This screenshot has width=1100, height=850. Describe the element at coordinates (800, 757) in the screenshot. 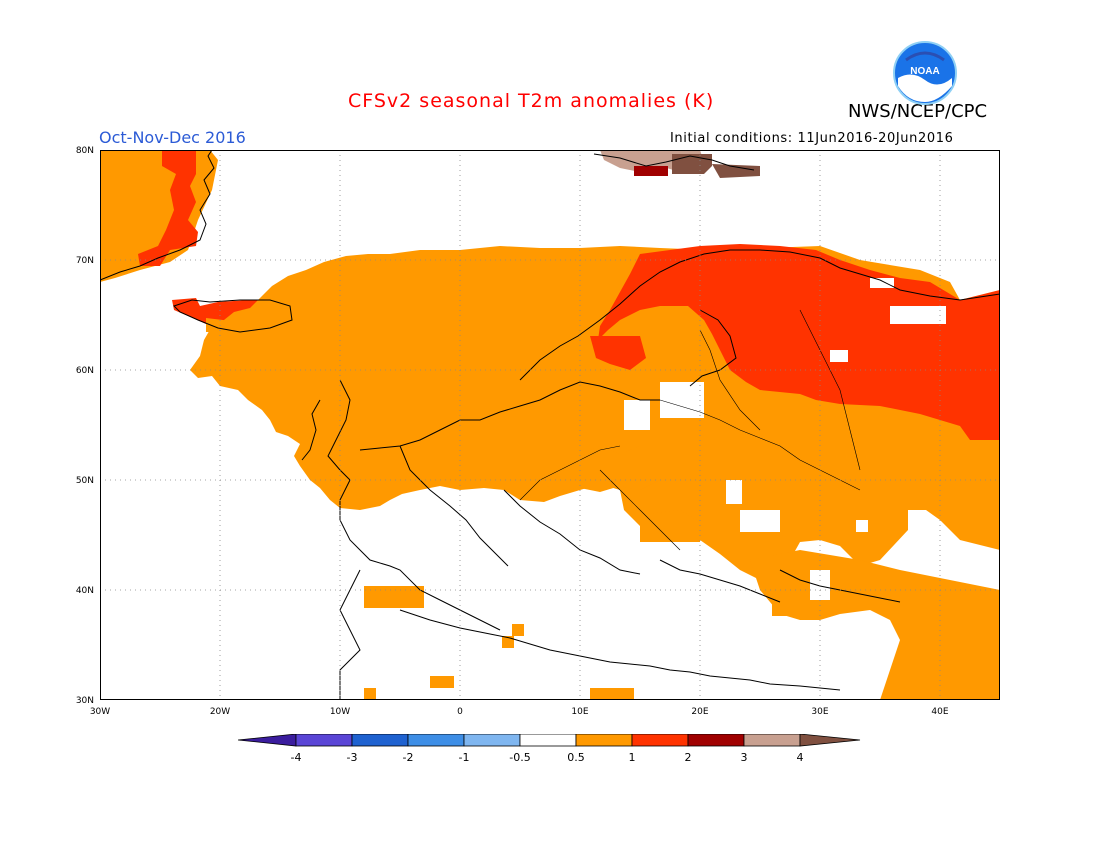

I see `colorbar-label-4: 4` at that location.